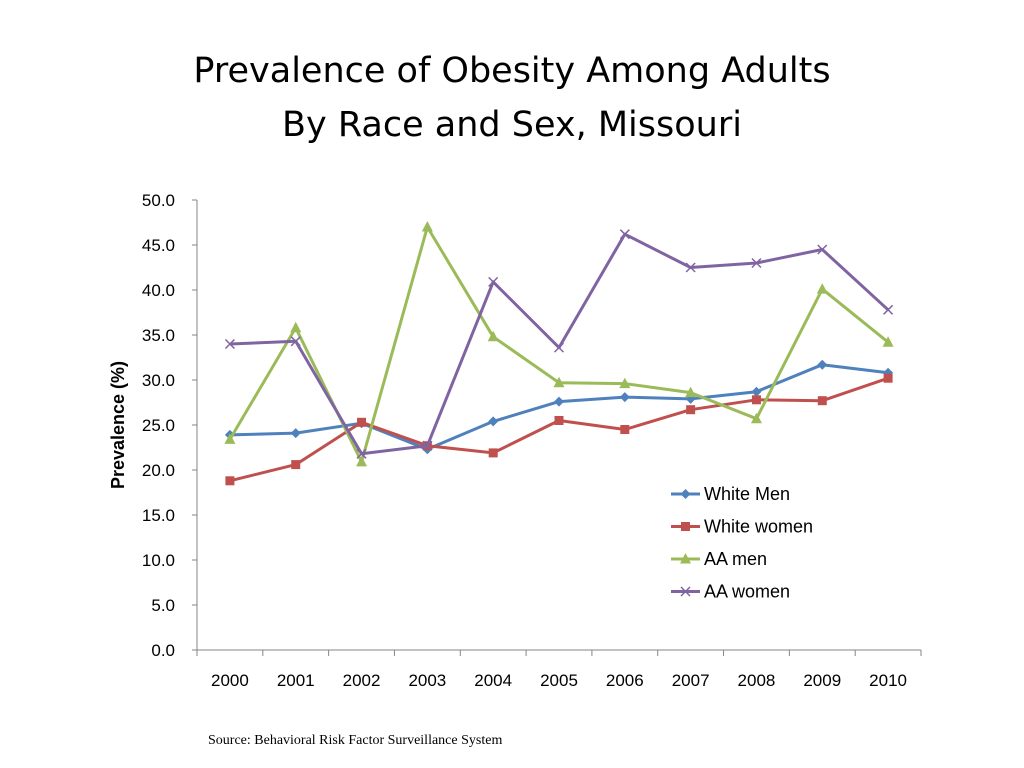  I want to click on x-tick-label: 2010, so click(888, 680).